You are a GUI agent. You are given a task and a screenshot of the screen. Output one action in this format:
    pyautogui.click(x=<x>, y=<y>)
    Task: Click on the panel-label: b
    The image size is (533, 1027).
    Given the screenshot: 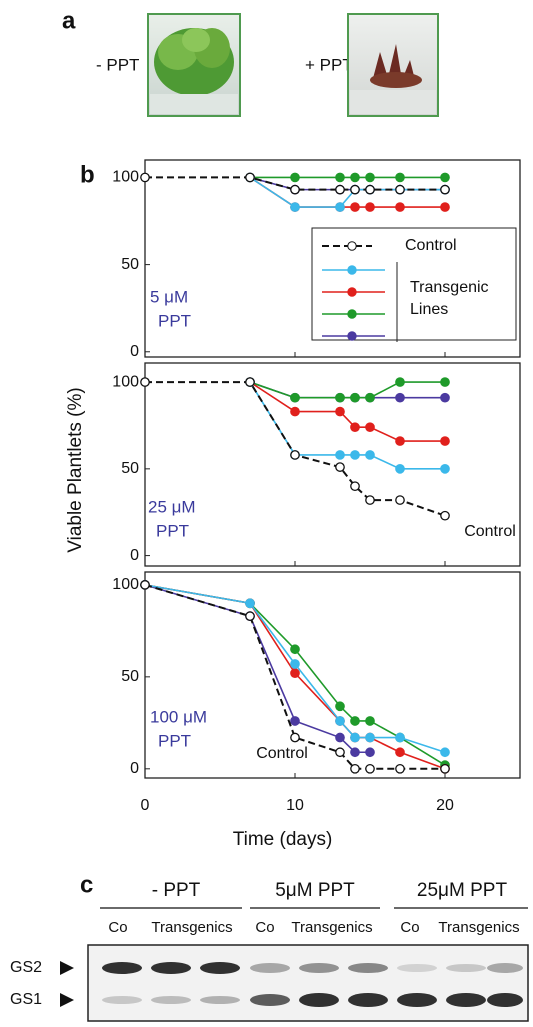 What is the action you would take?
    pyautogui.click(x=87, y=174)
    